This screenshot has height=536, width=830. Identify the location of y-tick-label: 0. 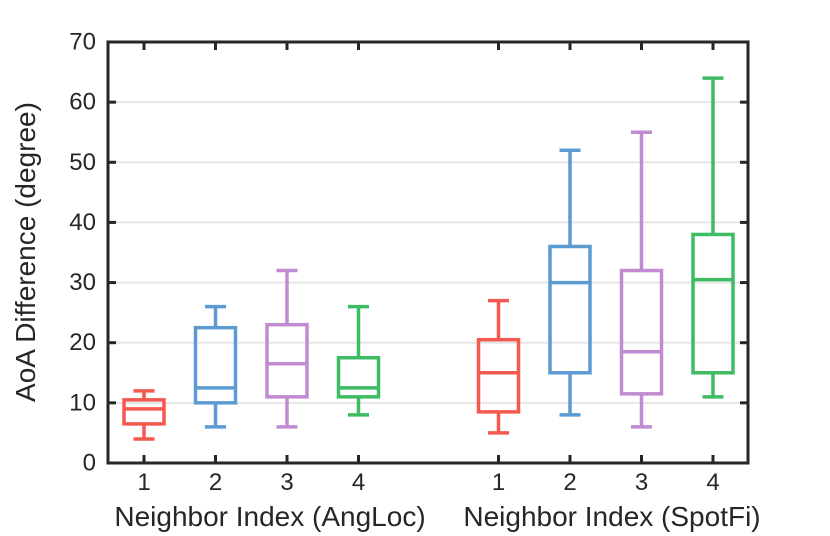
(89, 463).